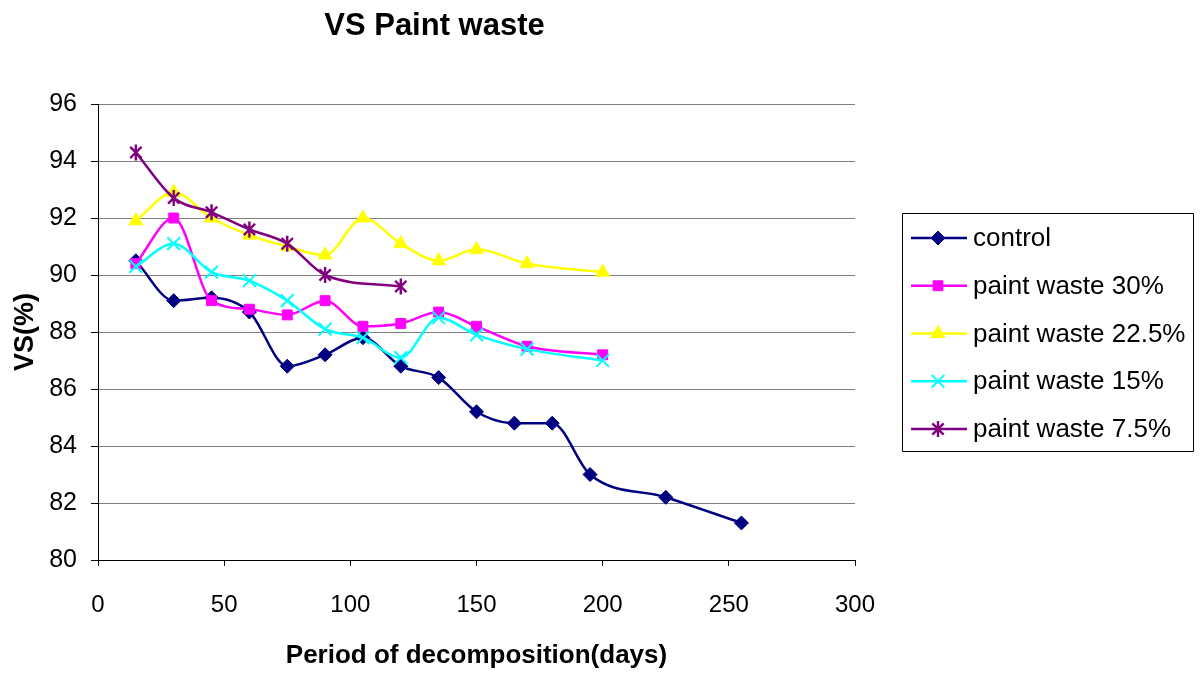 This screenshot has height=673, width=1201. I want to click on x-tick-label: 100, so click(350, 604).